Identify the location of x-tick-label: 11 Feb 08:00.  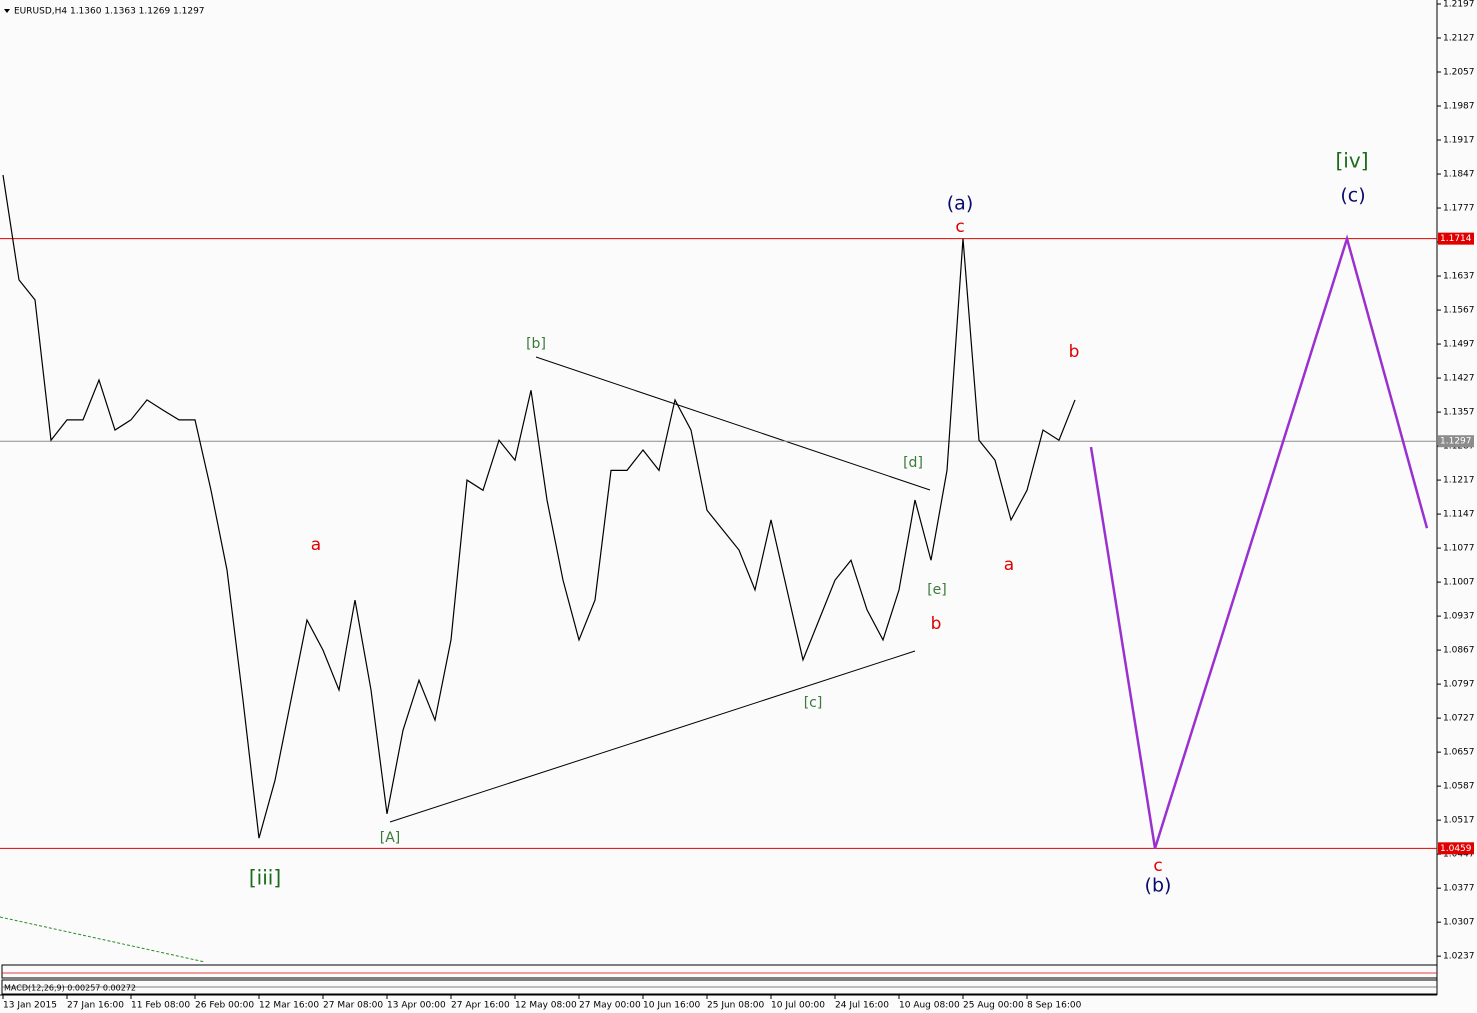
(160, 1006).